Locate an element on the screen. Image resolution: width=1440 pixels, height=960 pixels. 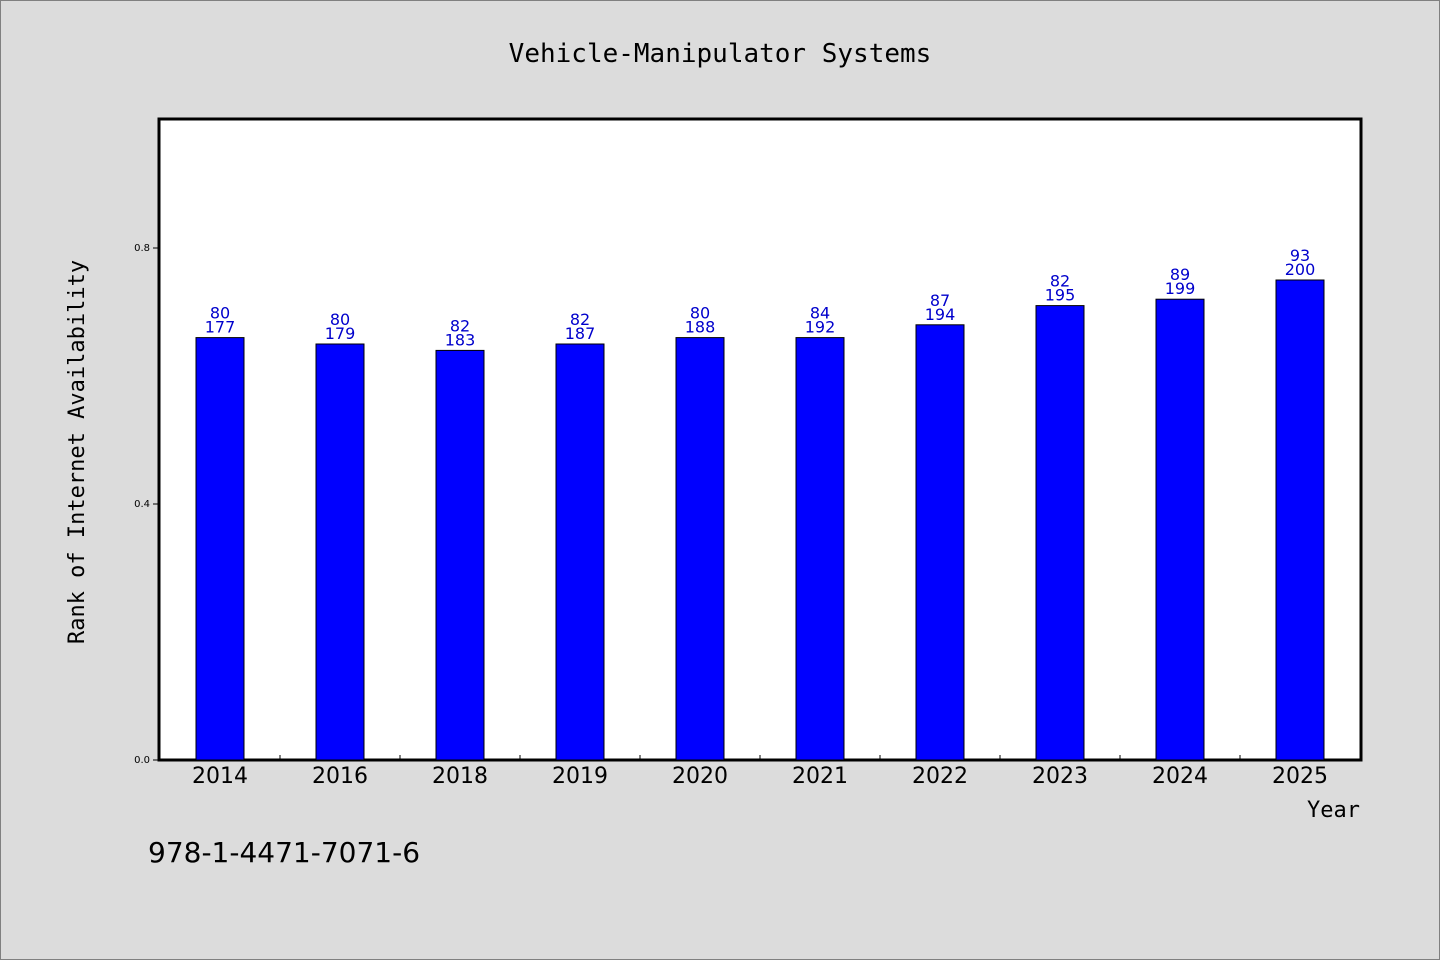
bar-2021 is located at coordinates (820, 549).